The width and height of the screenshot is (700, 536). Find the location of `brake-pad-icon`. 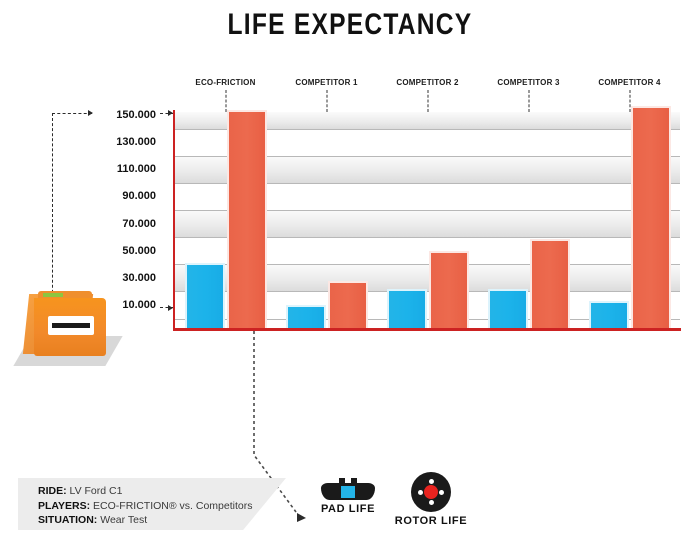

brake-pad-icon is located at coordinates (348, 489).